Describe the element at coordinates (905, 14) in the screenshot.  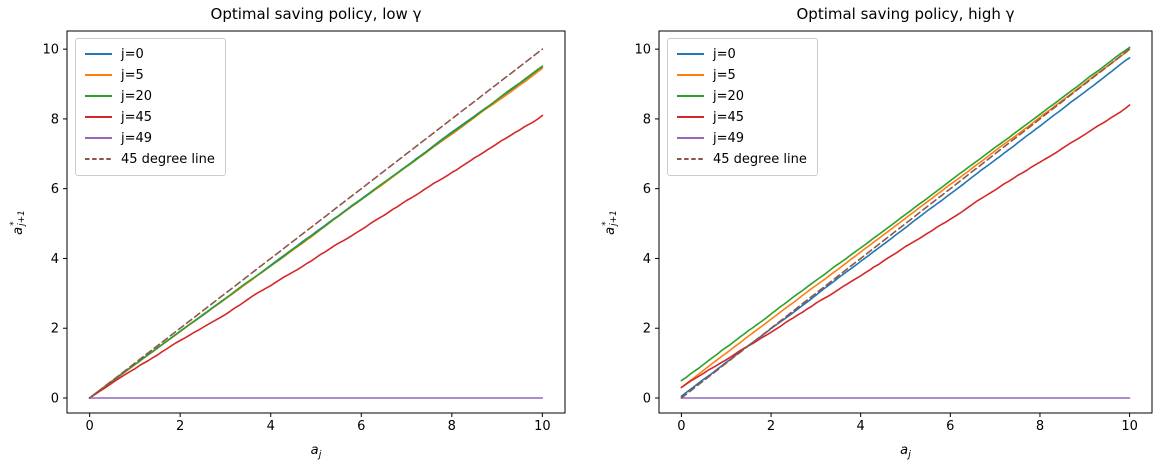
I see `right-plot-title: Optimal saving policy, high γ` at that location.